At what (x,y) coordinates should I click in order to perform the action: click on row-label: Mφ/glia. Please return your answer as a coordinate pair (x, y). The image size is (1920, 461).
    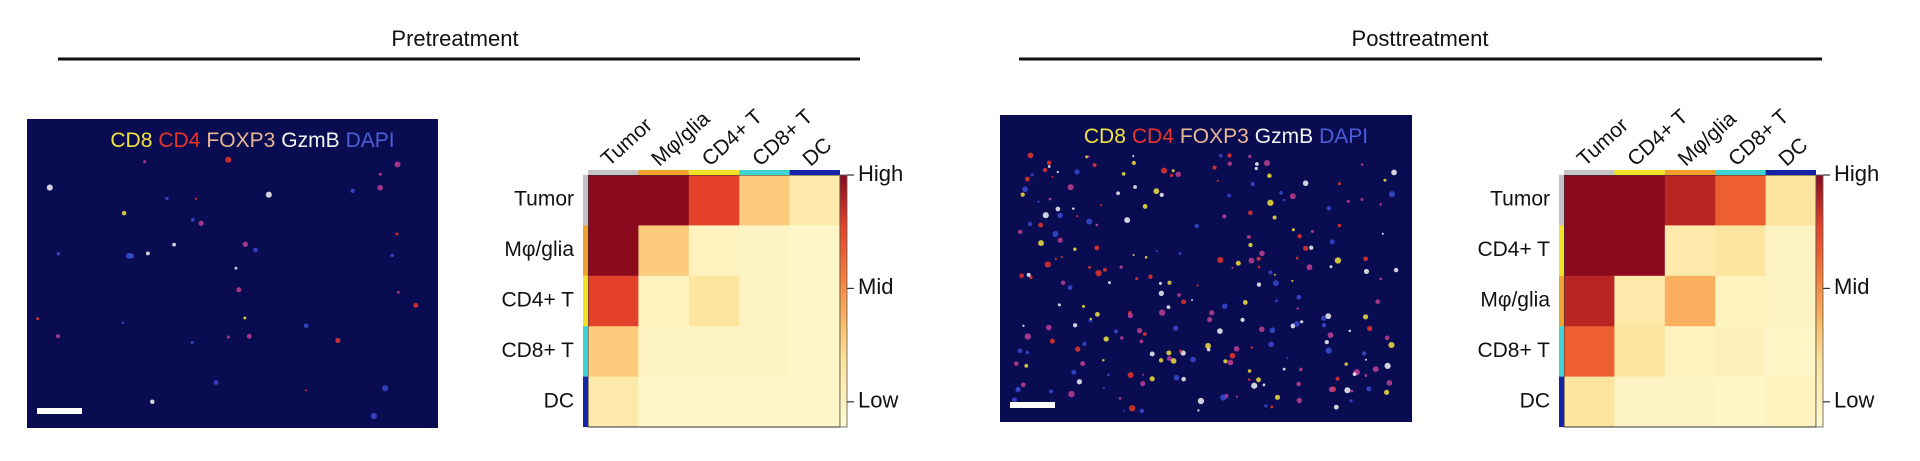
    Looking at the image, I should click on (1515, 300).